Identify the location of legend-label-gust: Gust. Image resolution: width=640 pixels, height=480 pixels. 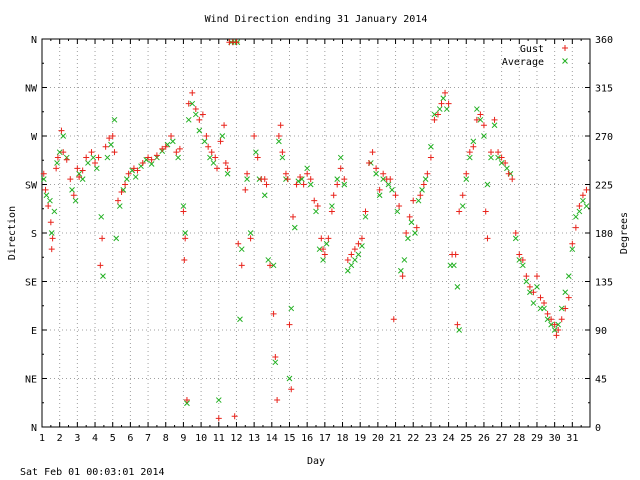
(532, 49).